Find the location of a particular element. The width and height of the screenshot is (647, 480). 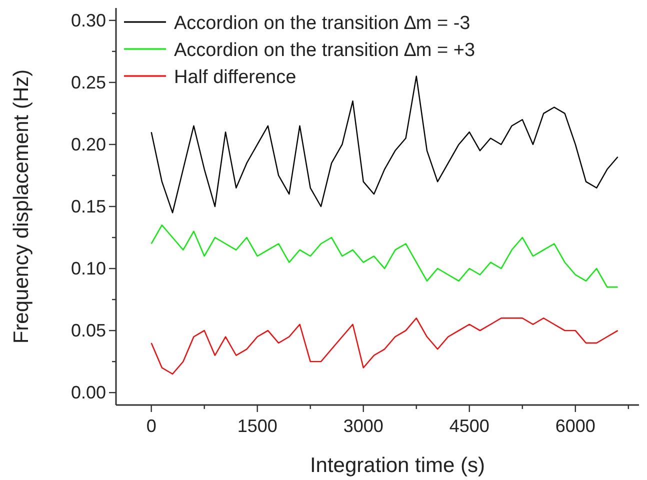

y-axis-title: Frequency displacement (Hz) is located at coordinates (21, 206).